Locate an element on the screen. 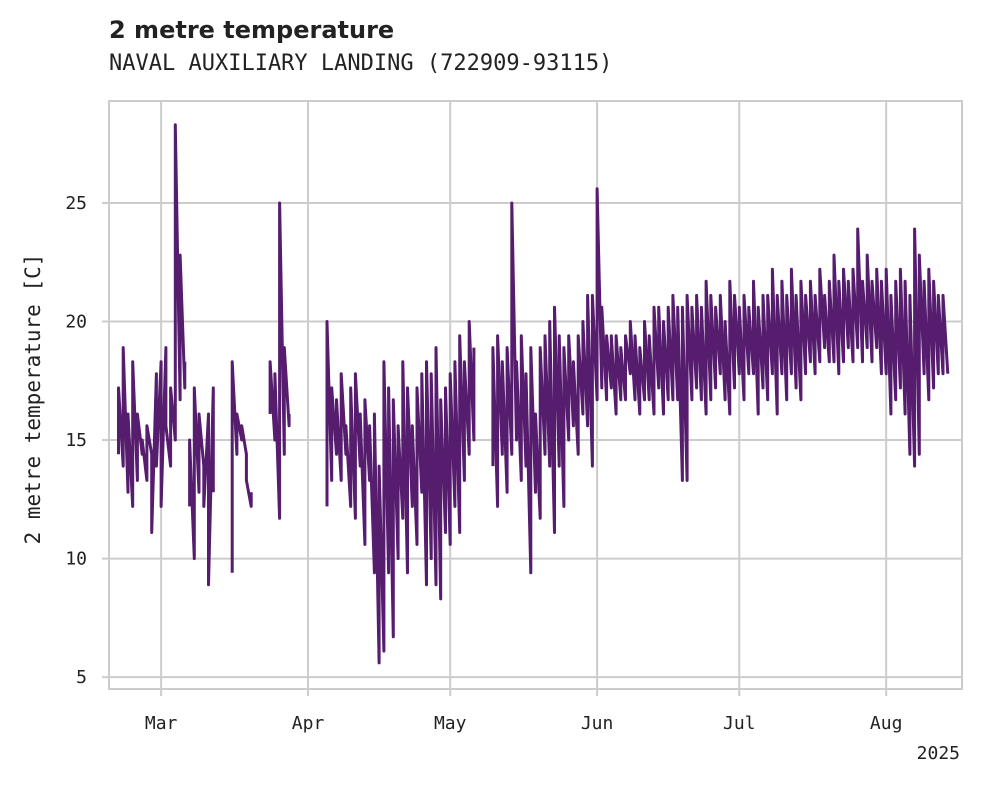  x-tick-label: Jul is located at coordinates (739, 723).